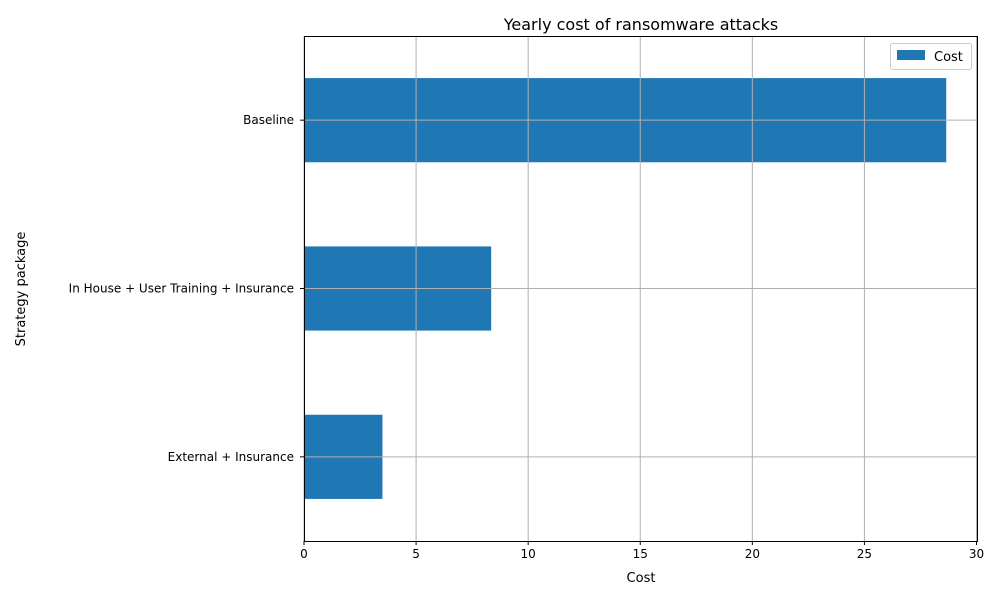  What do you see at coordinates (641, 24) in the screenshot?
I see `chart-title: Yearly cost of ransomware attacks` at bounding box center [641, 24].